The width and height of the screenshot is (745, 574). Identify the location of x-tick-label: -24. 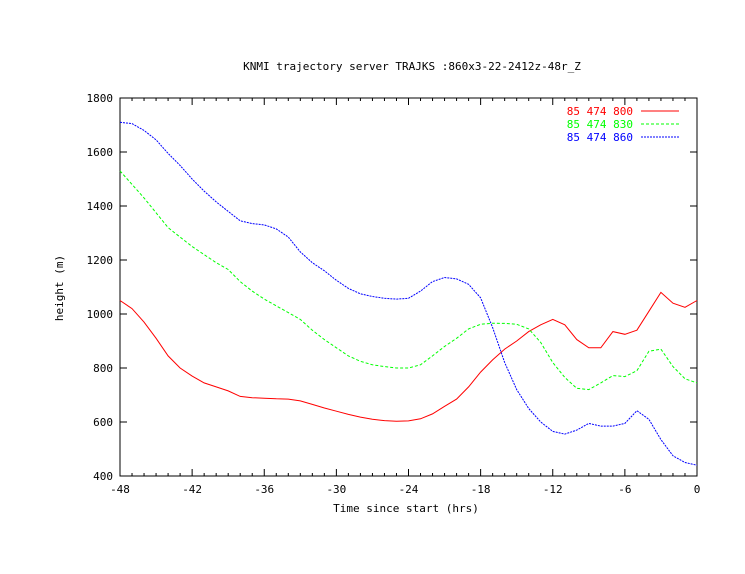
(409, 489).